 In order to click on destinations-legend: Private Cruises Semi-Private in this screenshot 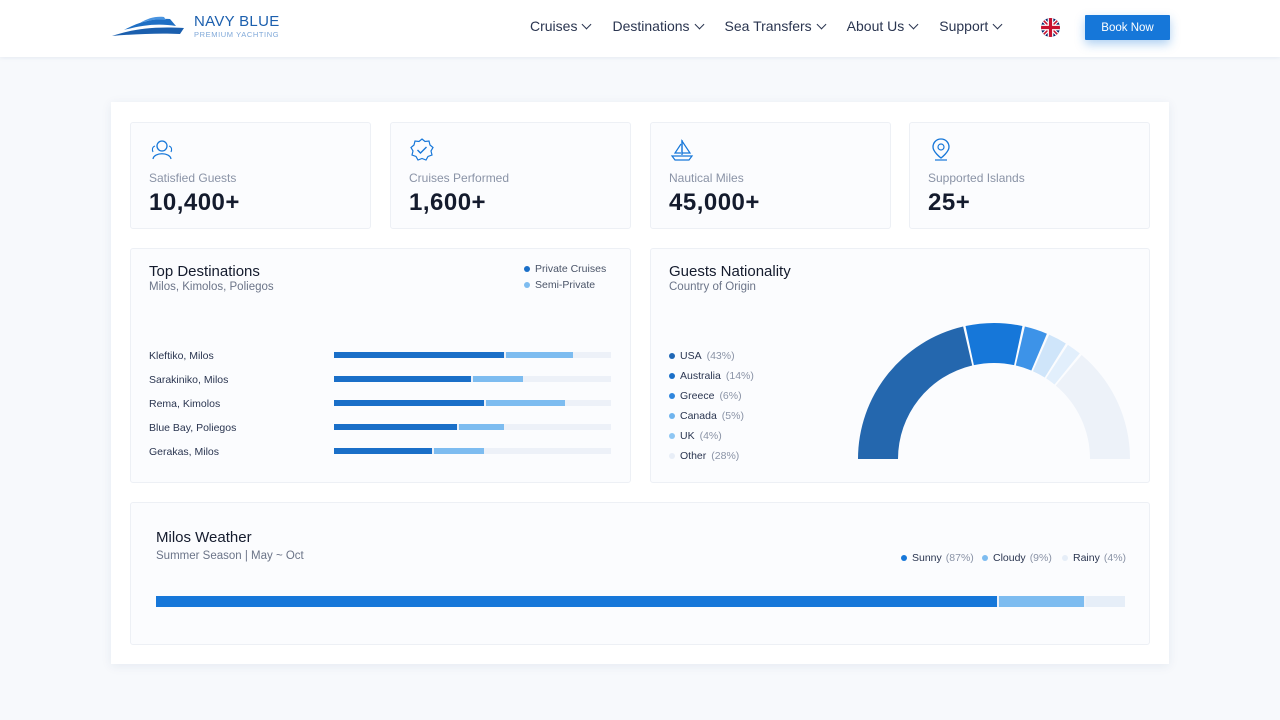, I will do `click(565, 277)`.